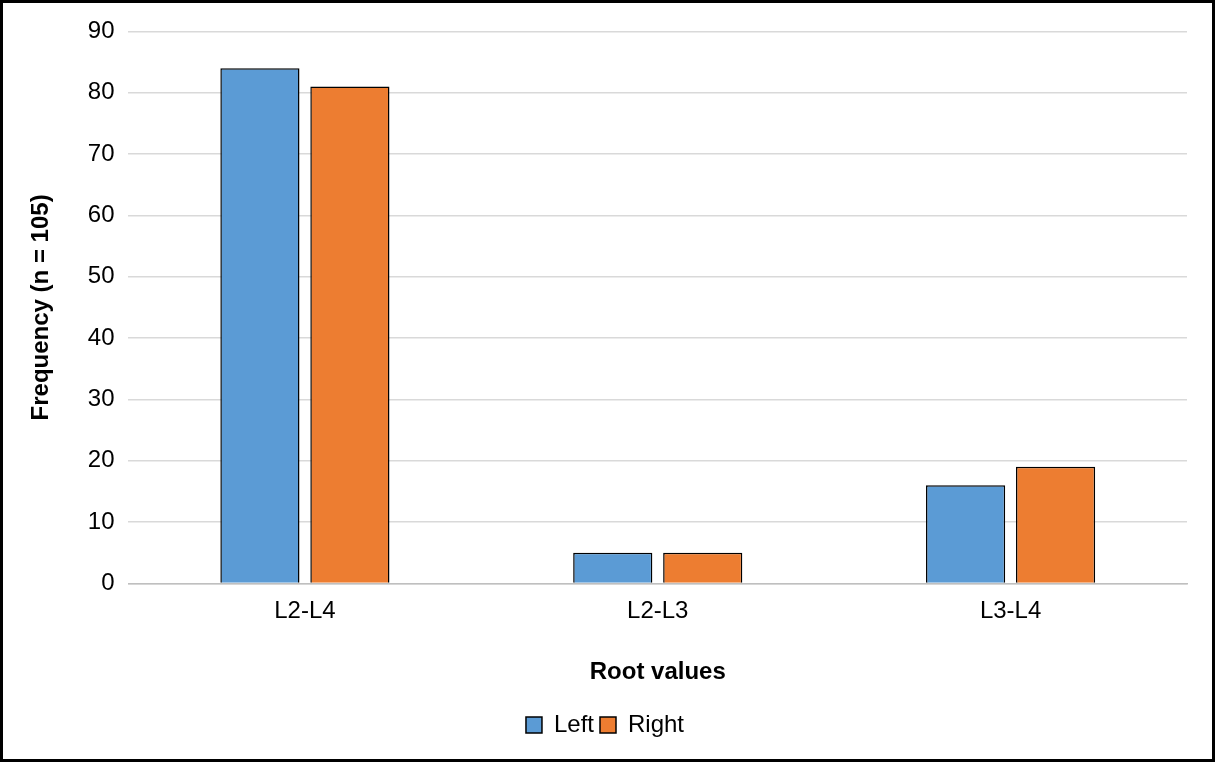  I want to click on y-tick-label: 90, so click(101, 30).